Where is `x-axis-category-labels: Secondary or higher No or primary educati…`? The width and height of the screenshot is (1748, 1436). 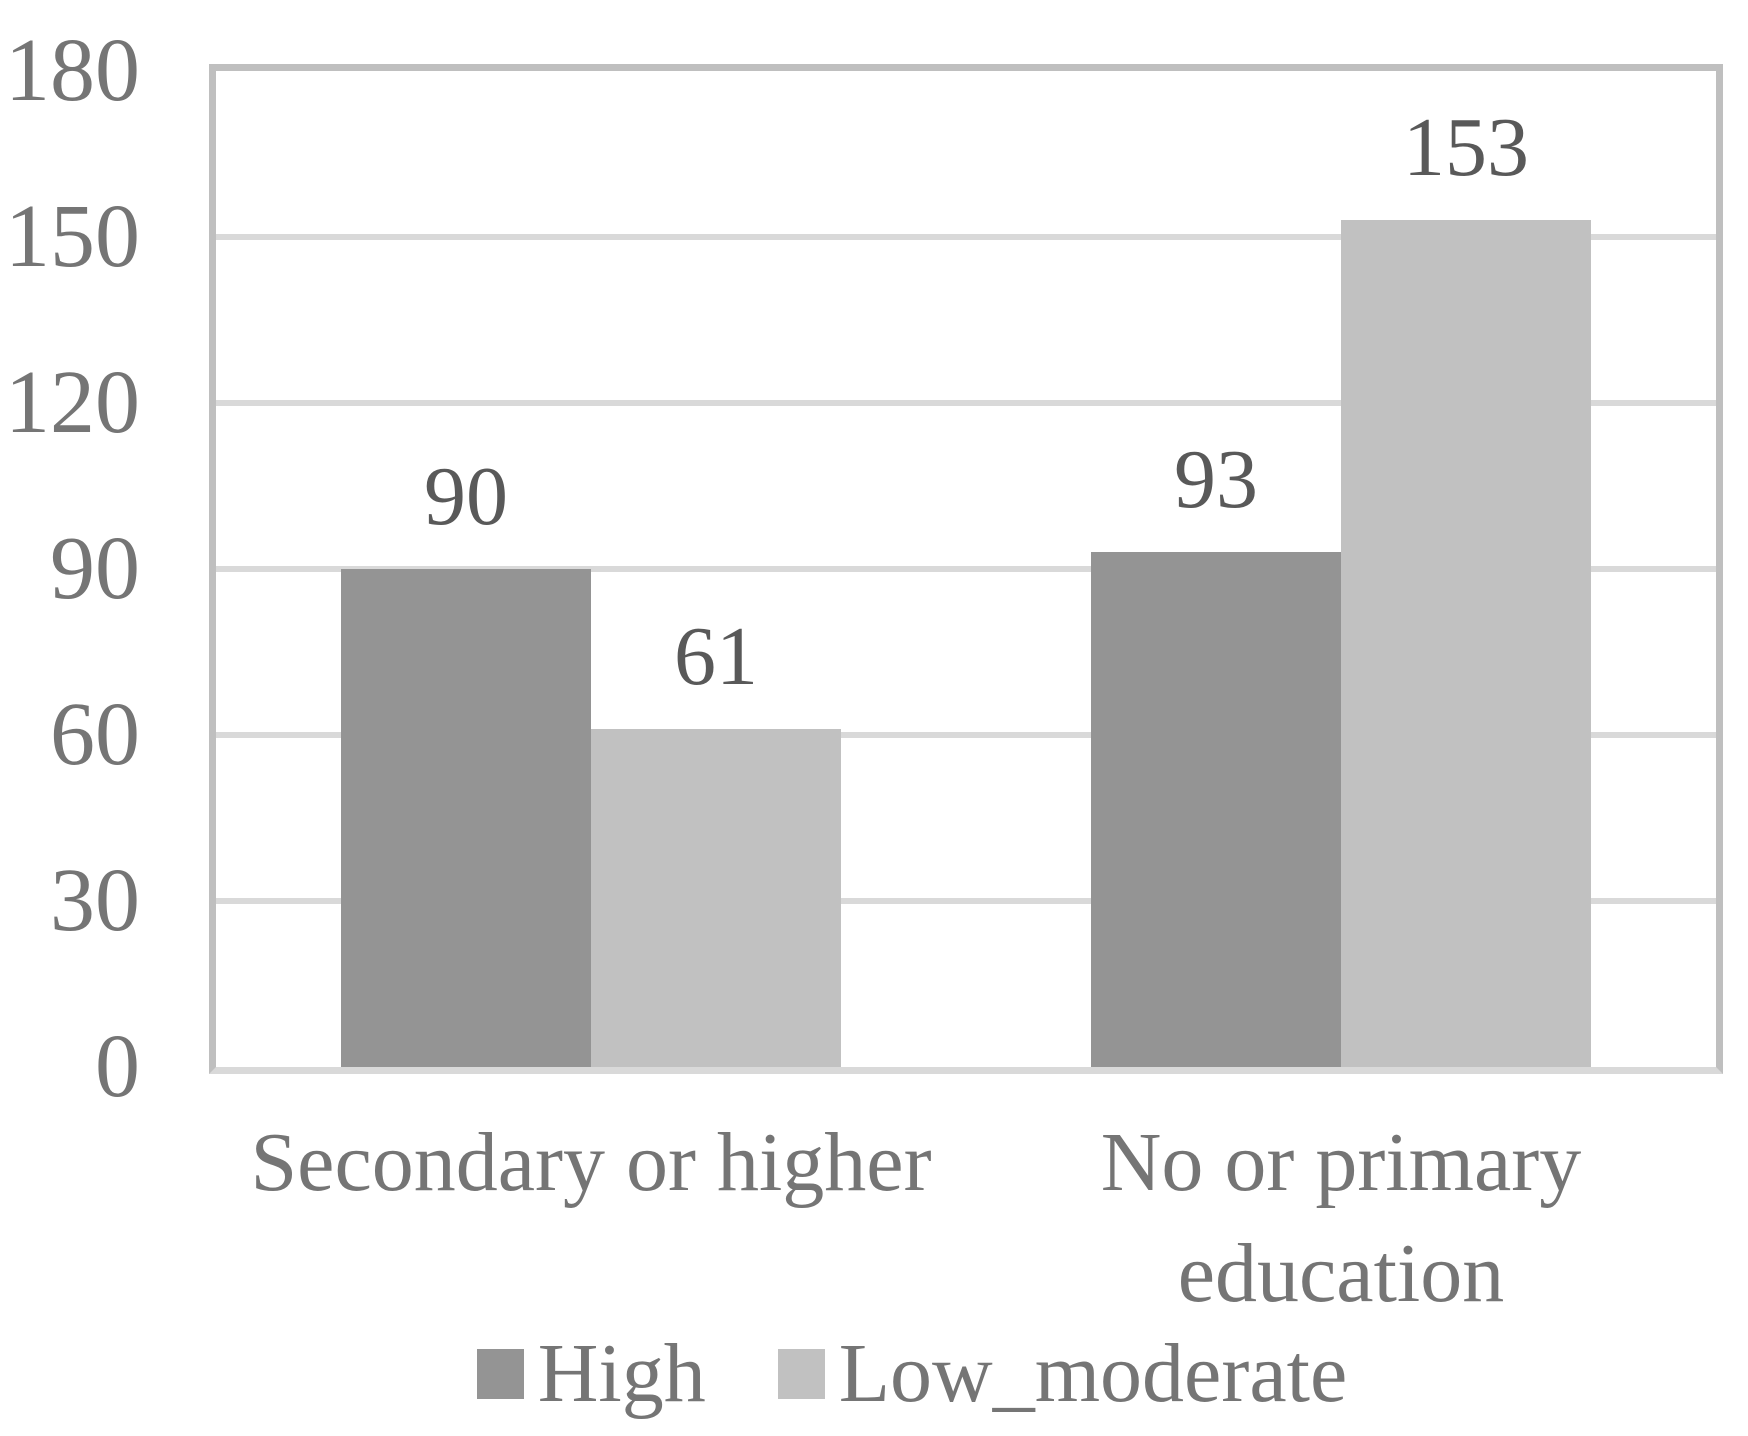
x-axis-category-labels: Secondary or higher No or primary educati… is located at coordinates (966, 1233).